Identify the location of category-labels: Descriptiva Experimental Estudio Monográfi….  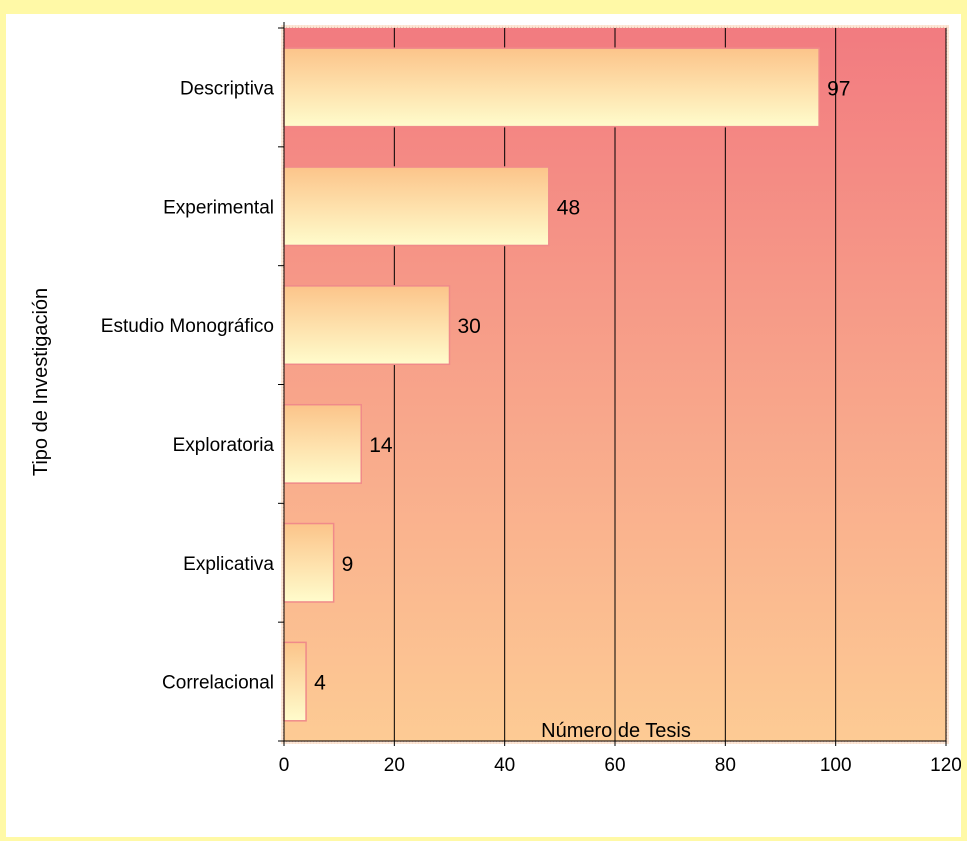
(188, 385).